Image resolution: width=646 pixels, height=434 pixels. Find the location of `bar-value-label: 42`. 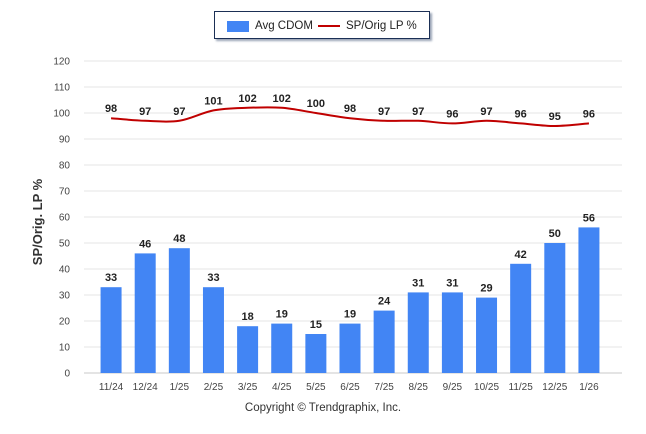

bar-value-label: 42 is located at coordinates (521, 255).